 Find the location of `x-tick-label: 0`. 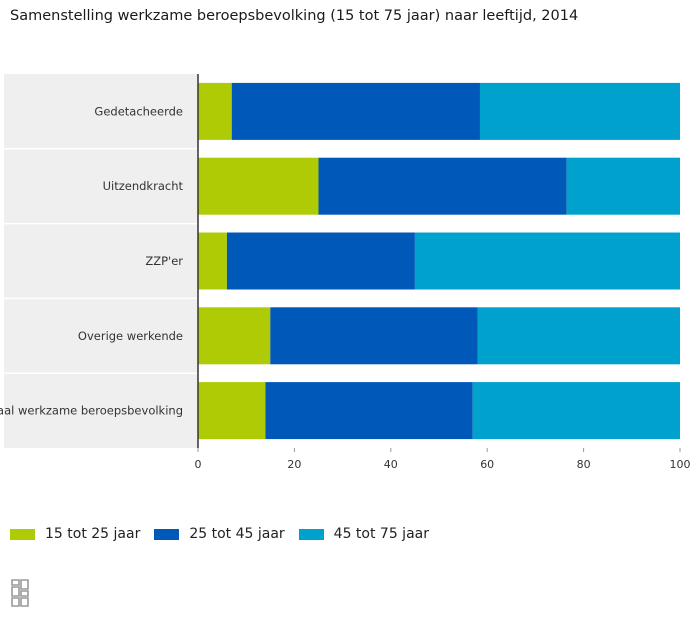

x-tick-label: 0 is located at coordinates (198, 464).